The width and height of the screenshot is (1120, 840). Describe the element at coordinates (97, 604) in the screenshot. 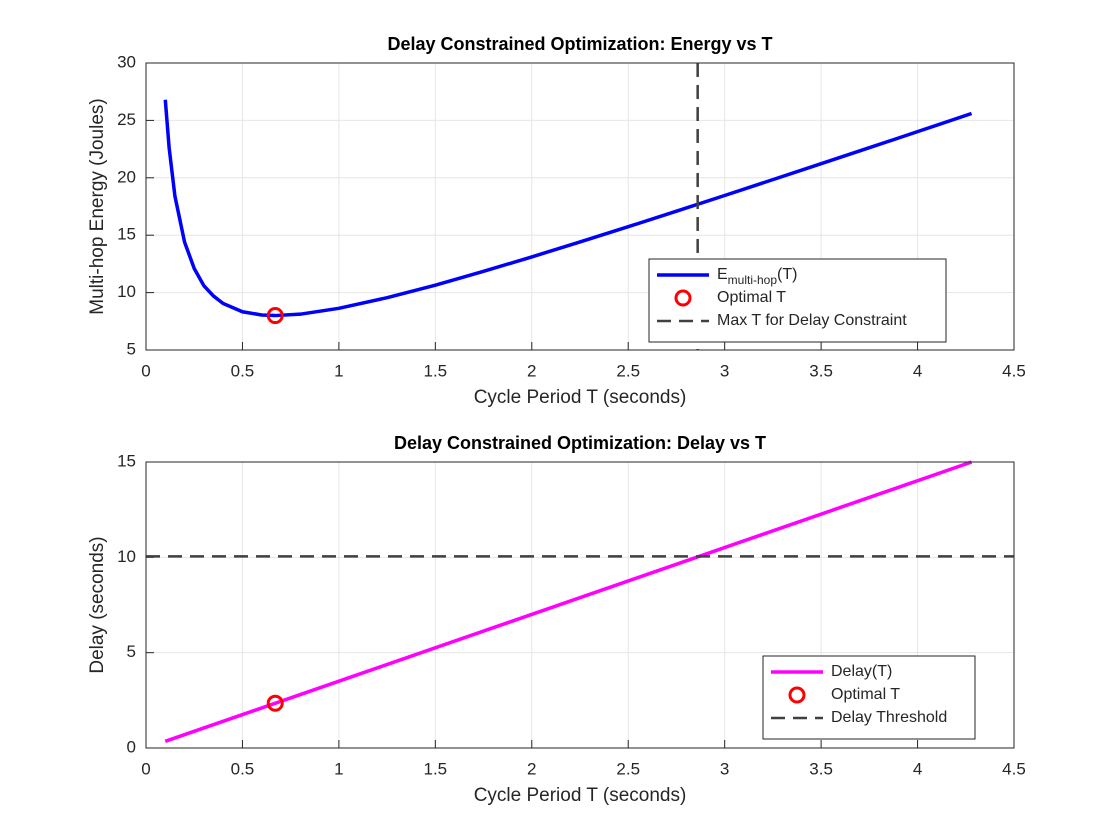

I see `y-axis-label: Delay (seconds)` at that location.